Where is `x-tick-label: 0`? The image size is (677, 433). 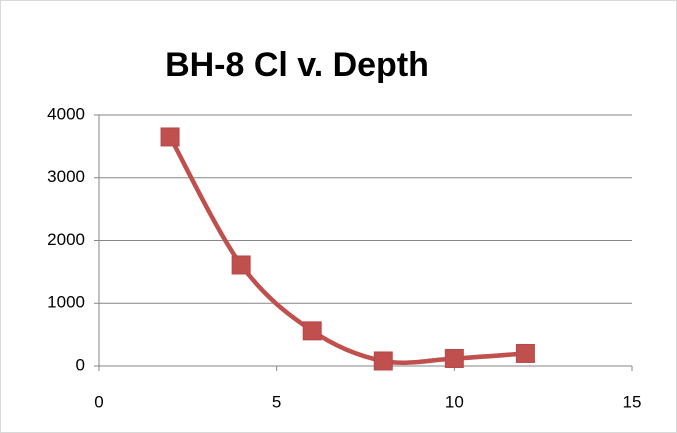
x-tick-label: 0 is located at coordinates (98, 401).